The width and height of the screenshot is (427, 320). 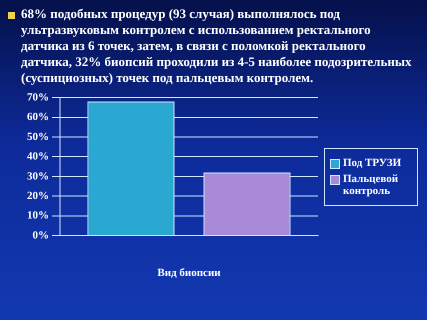 What do you see at coordinates (38, 136) in the screenshot?
I see `y-tick-label: 50%` at bounding box center [38, 136].